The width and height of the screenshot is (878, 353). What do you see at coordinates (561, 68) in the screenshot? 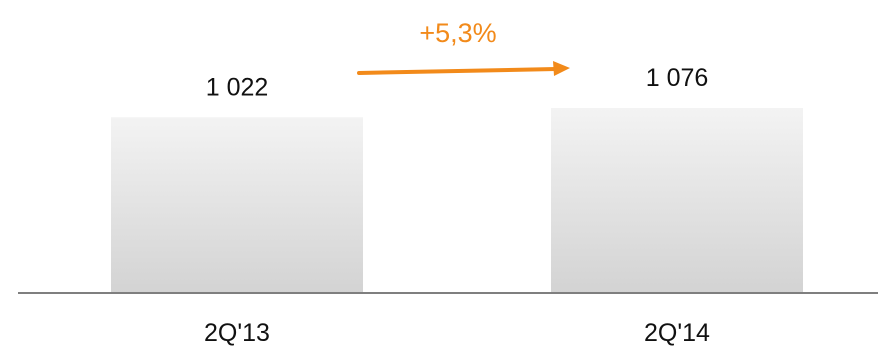
I see `growth-arrow-head` at bounding box center [561, 68].